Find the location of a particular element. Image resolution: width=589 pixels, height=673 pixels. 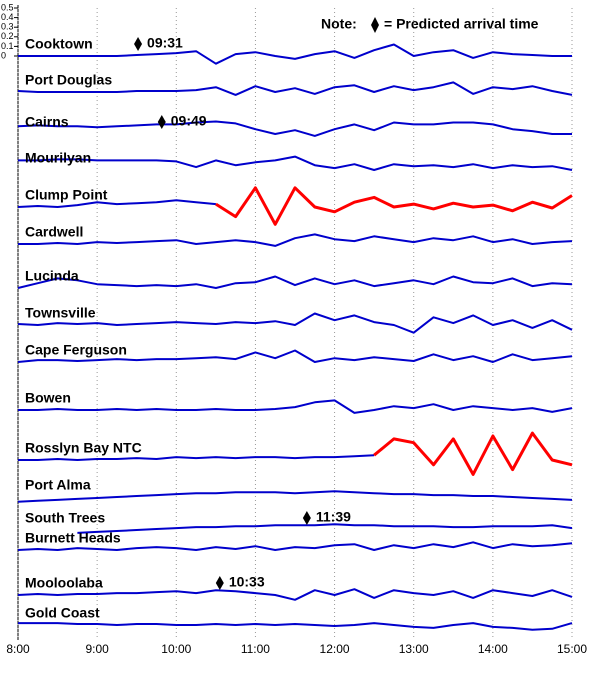

x-tick-label: 15:00 is located at coordinates (572, 649).